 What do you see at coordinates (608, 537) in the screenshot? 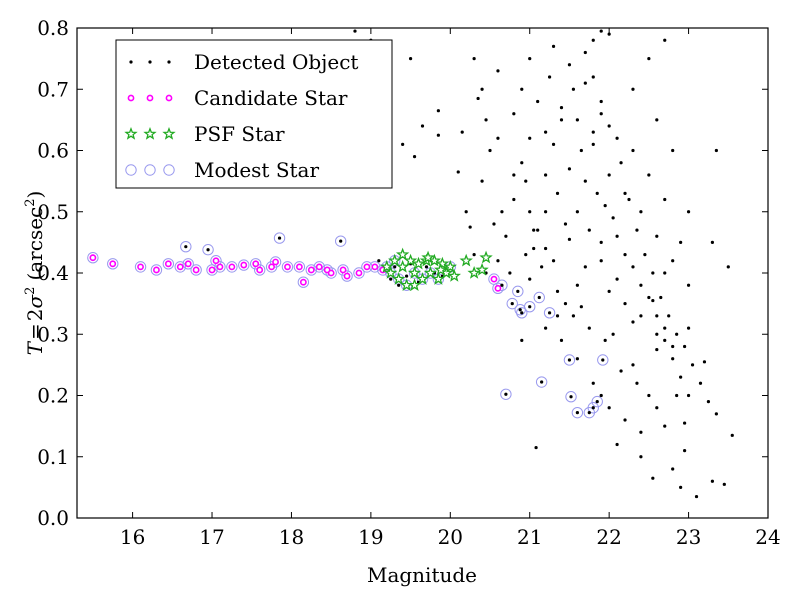
I see `x-tick-label: 22` at bounding box center [608, 537].